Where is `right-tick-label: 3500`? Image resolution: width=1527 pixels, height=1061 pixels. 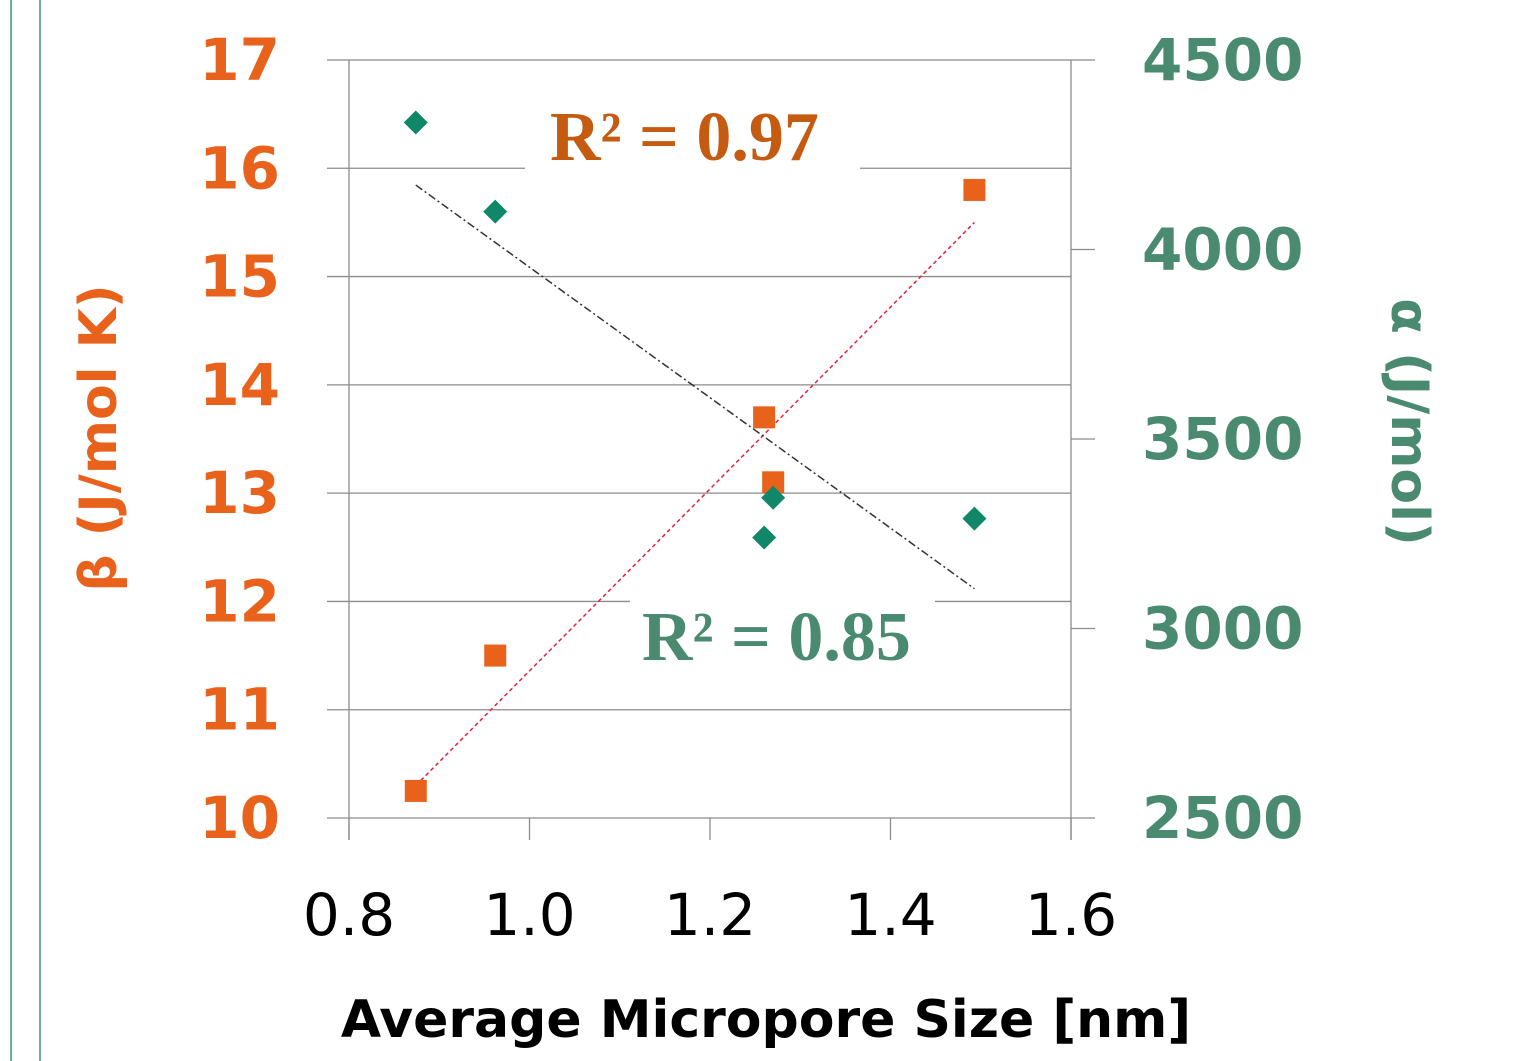 right-tick-label: 3500 is located at coordinates (1222, 439).